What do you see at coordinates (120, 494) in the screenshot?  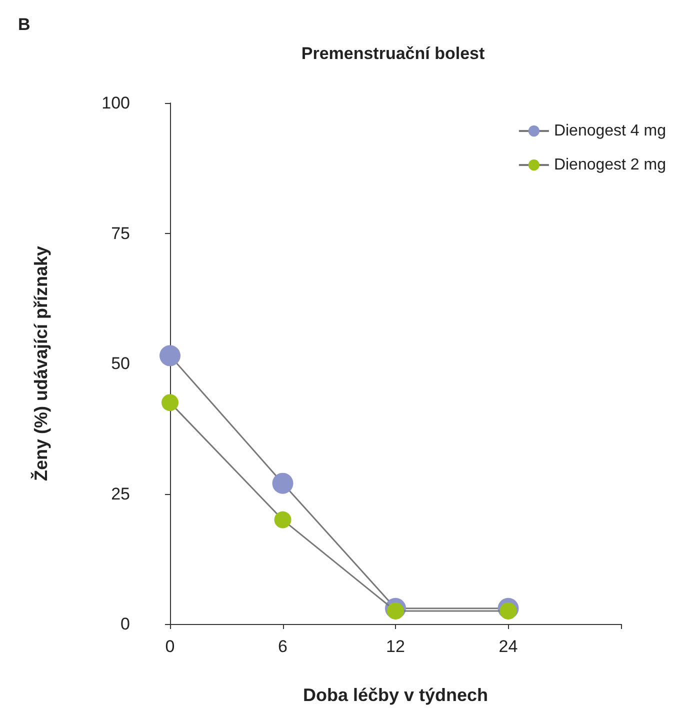 I see `y-tick-label: 25` at bounding box center [120, 494].